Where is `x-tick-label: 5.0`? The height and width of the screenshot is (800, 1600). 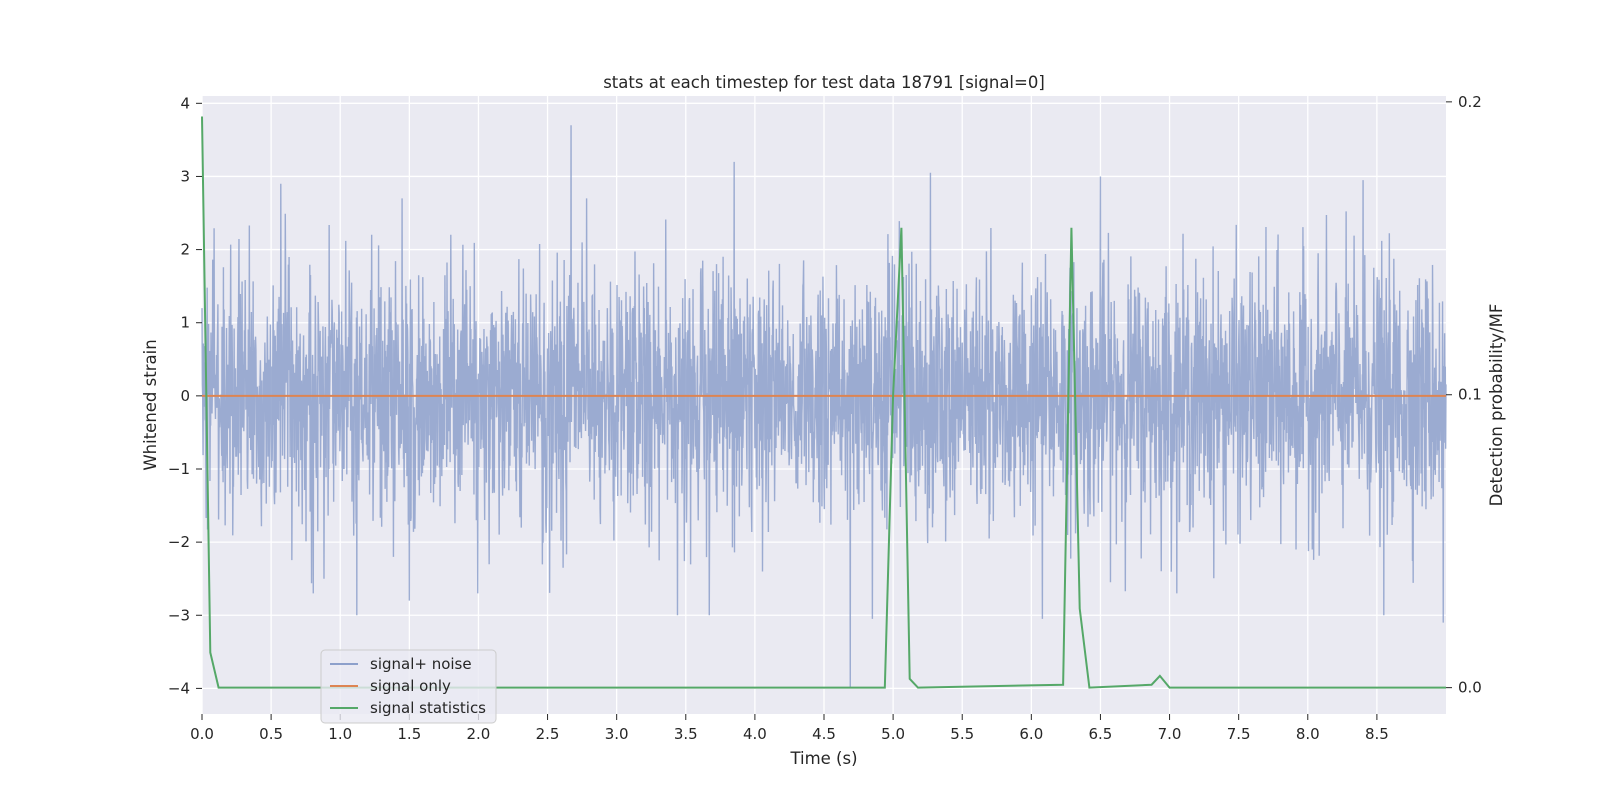
x-tick-label: 5.0 is located at coordinates (893, 734).